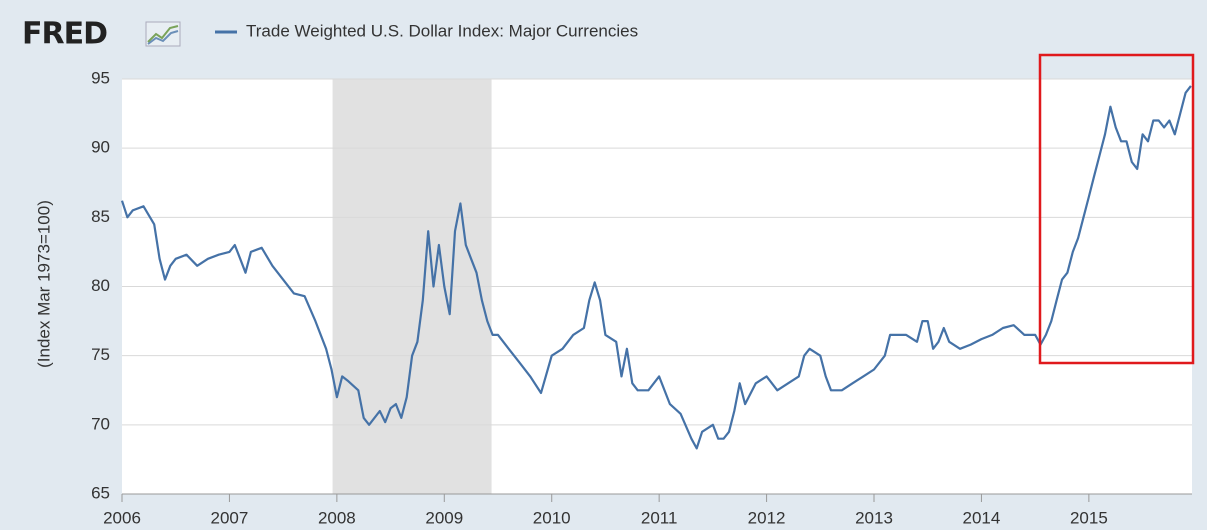 This screenshot has height=530, width=1207. I want to click on x-tick-label: 2012, so click(767, 517).